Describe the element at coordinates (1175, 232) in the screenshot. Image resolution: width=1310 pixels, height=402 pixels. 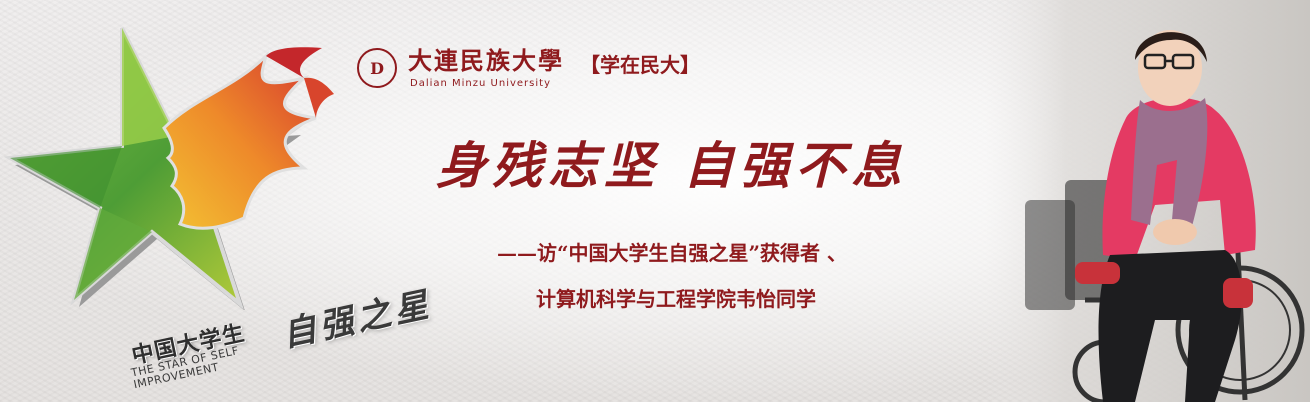
I see `hands` at that location.